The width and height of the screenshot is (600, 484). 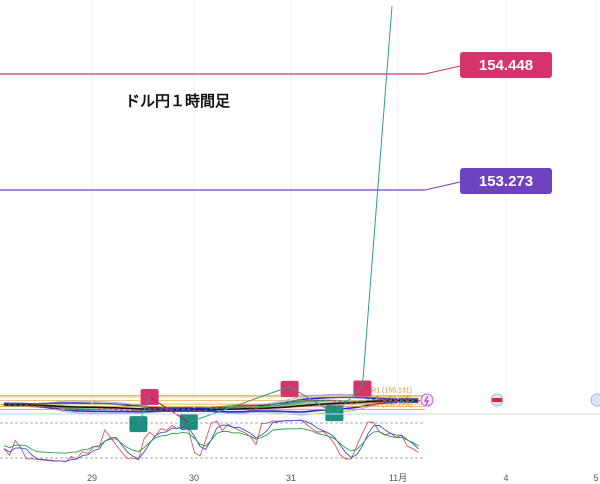 I want to click on chart-title: ドル円１時間足, so click(x=178, y=101).